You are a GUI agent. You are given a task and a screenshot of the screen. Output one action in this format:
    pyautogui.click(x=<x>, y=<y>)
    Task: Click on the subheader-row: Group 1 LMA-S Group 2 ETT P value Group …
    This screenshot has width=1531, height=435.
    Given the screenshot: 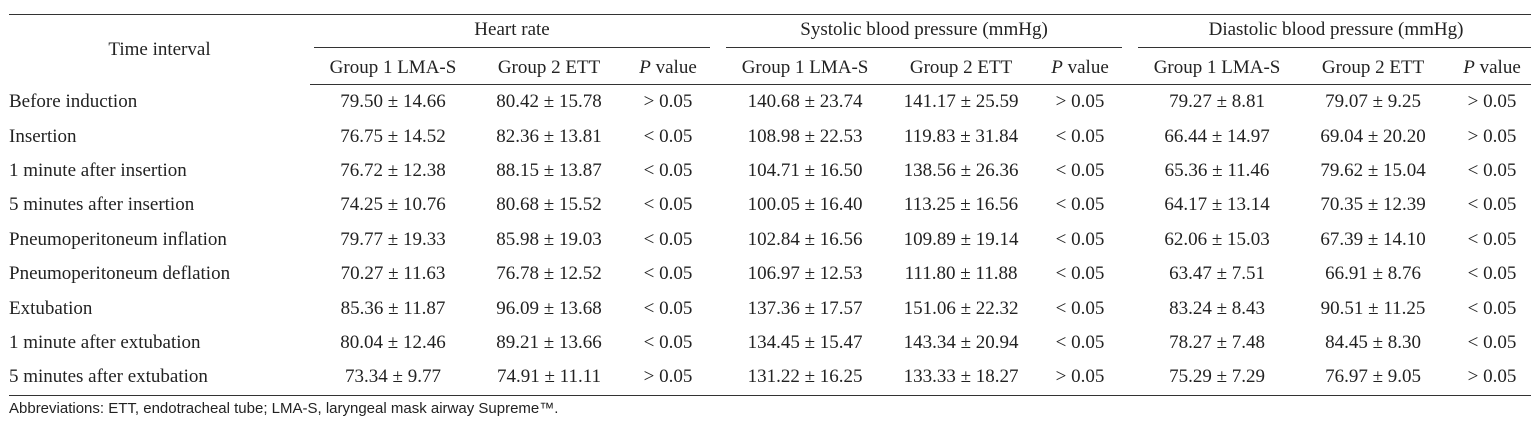 What is the action you would take?
    pyautogui.click(x=770, y=68)
    